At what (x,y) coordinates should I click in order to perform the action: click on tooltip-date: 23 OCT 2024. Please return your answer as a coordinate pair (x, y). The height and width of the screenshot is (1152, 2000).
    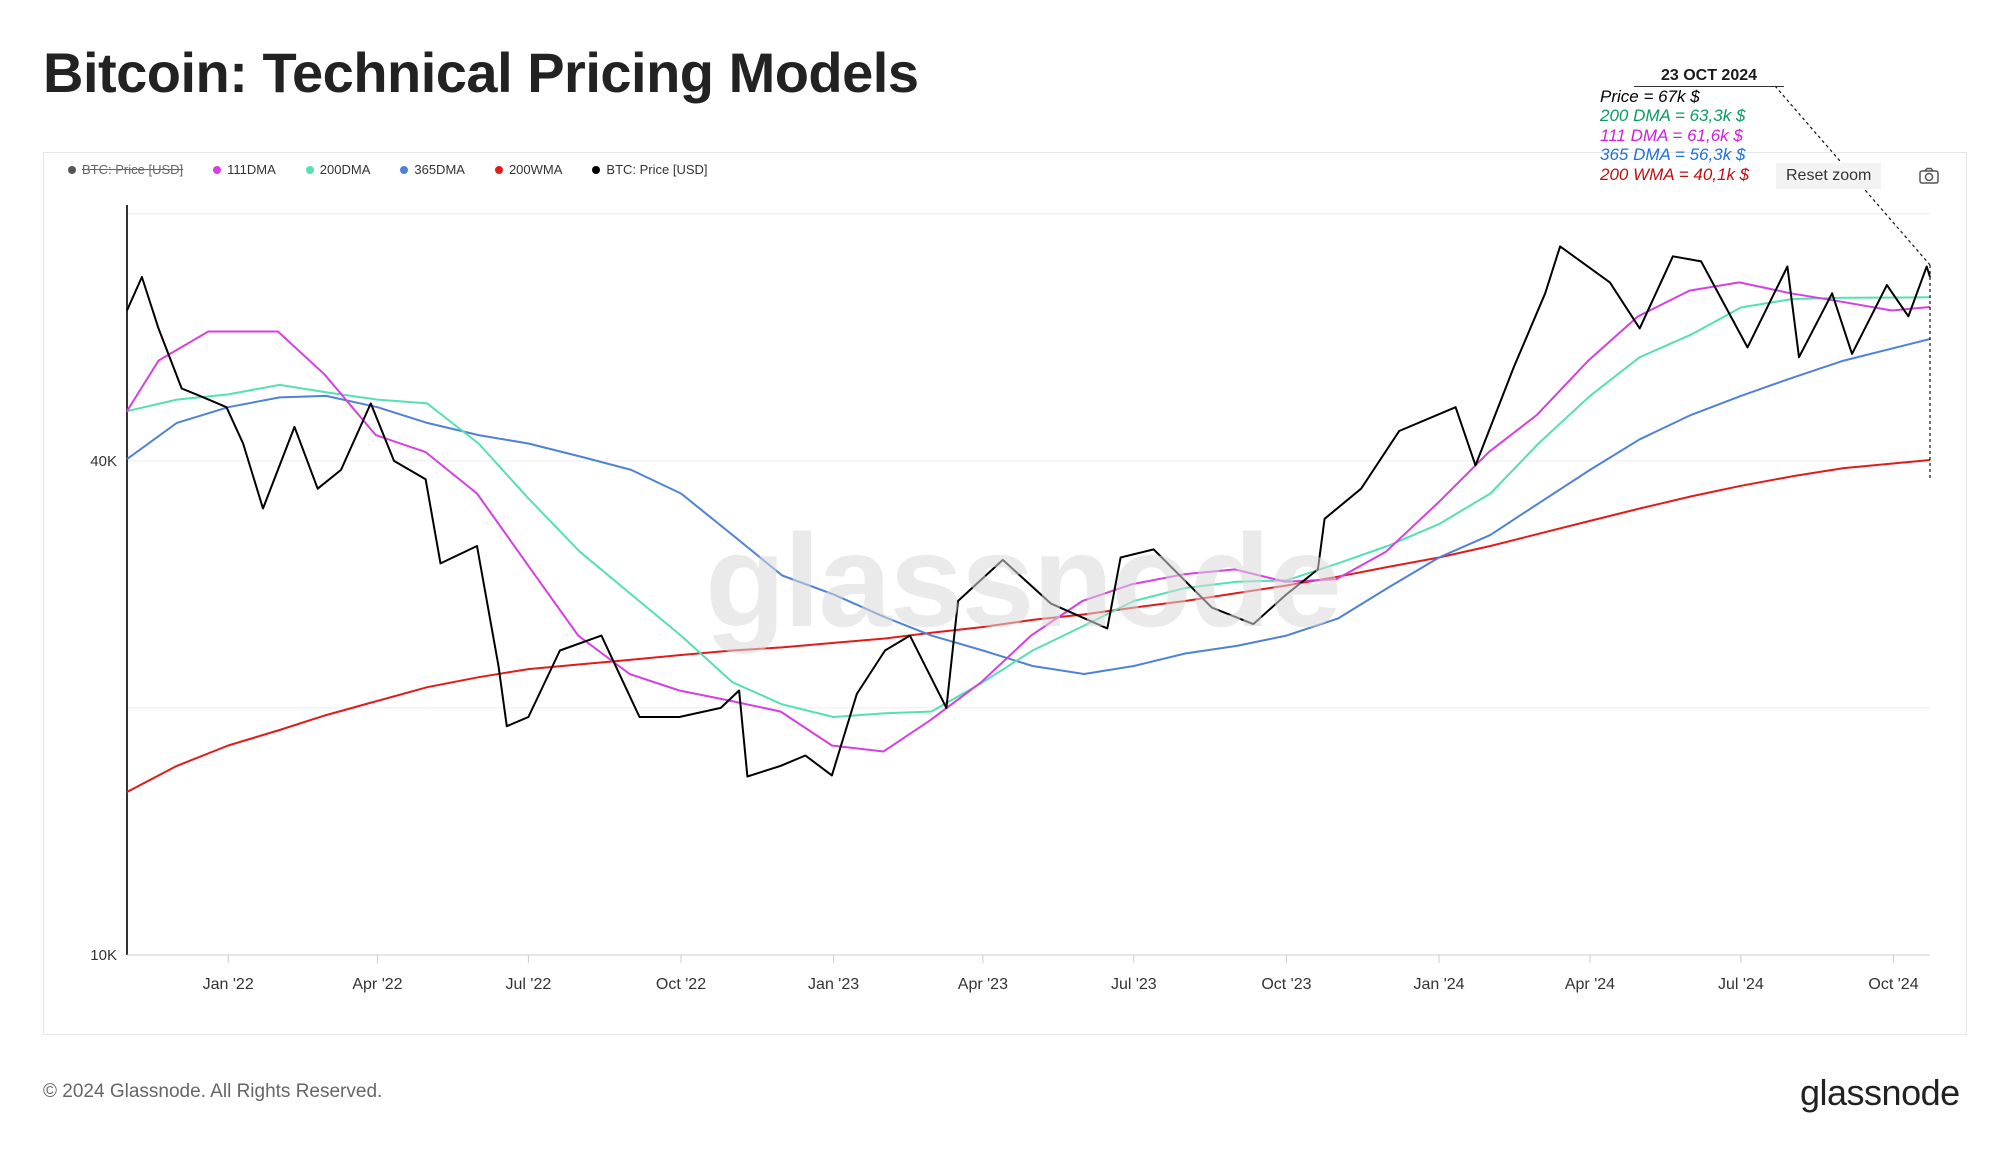
    Looking at the image, I should click on (1709, 76).